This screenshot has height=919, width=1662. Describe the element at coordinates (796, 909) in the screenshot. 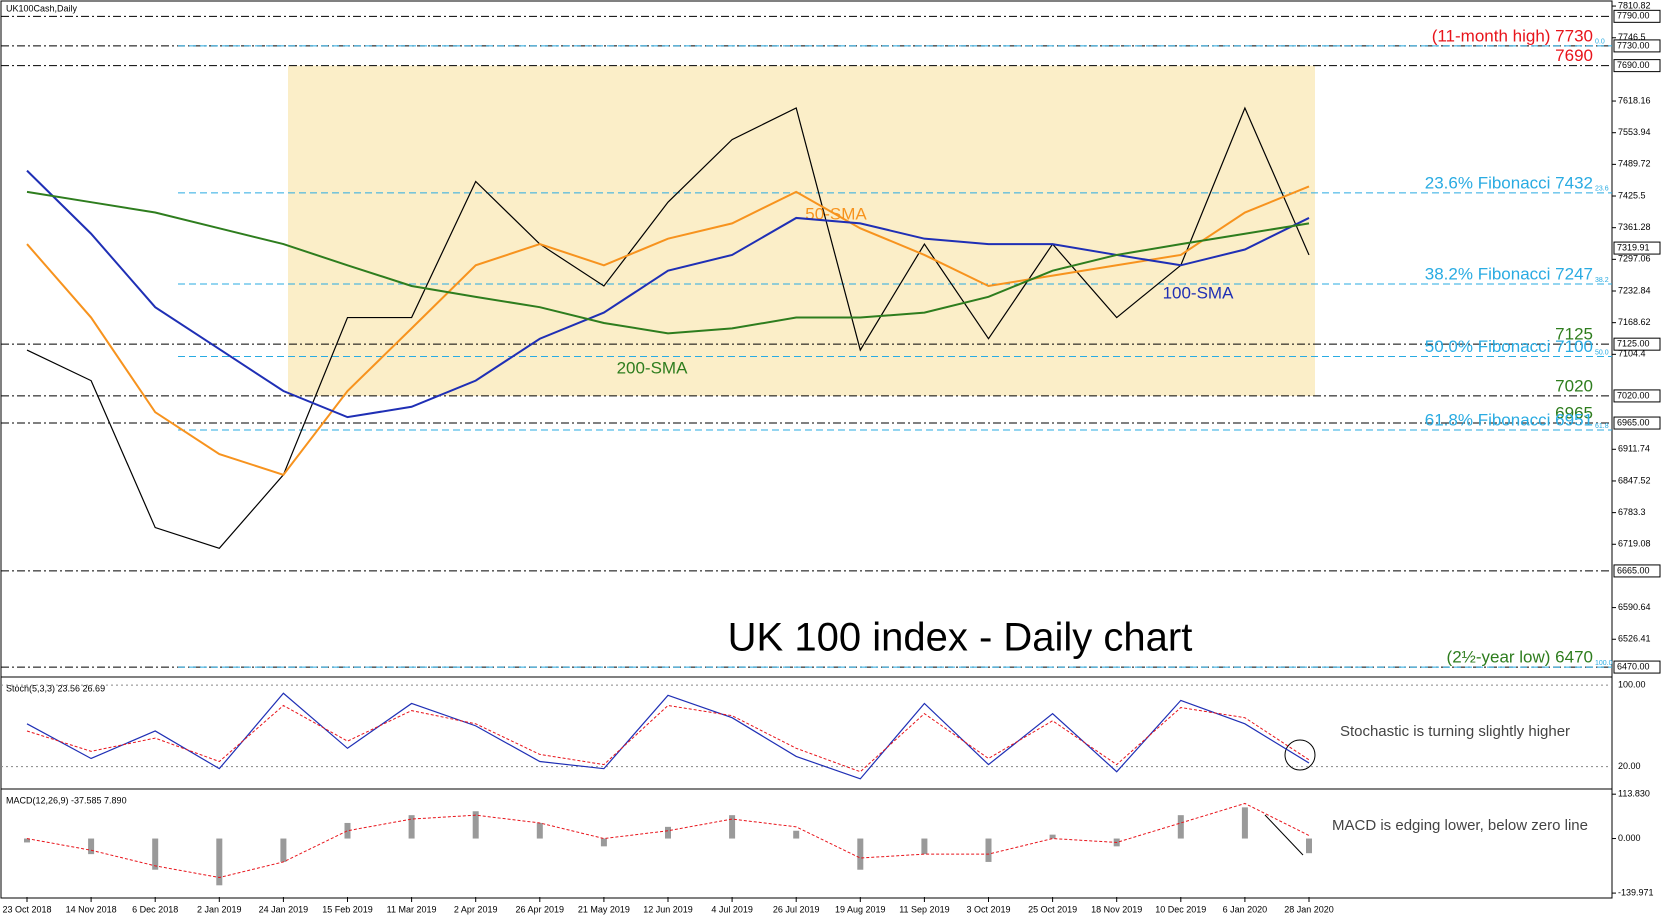

I see `x-tick-label: 26 Jul 2019` at that location.